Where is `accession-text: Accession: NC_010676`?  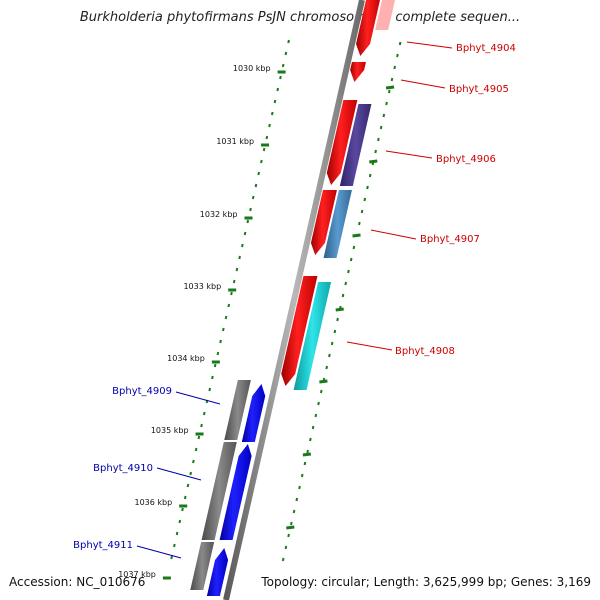 accession-text: Accession: NC_010676 is located at coordinates (77, 582).